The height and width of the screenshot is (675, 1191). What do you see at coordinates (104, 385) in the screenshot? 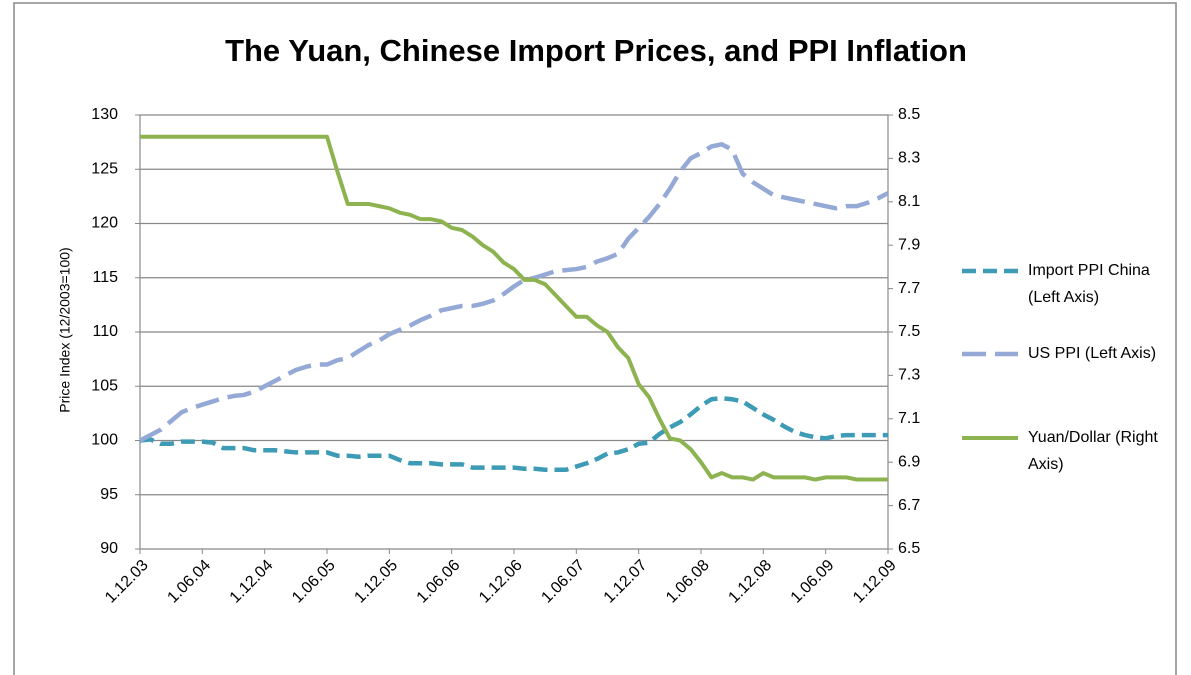
I see `y-tick-label: 105` at bounding box center [104, 385].